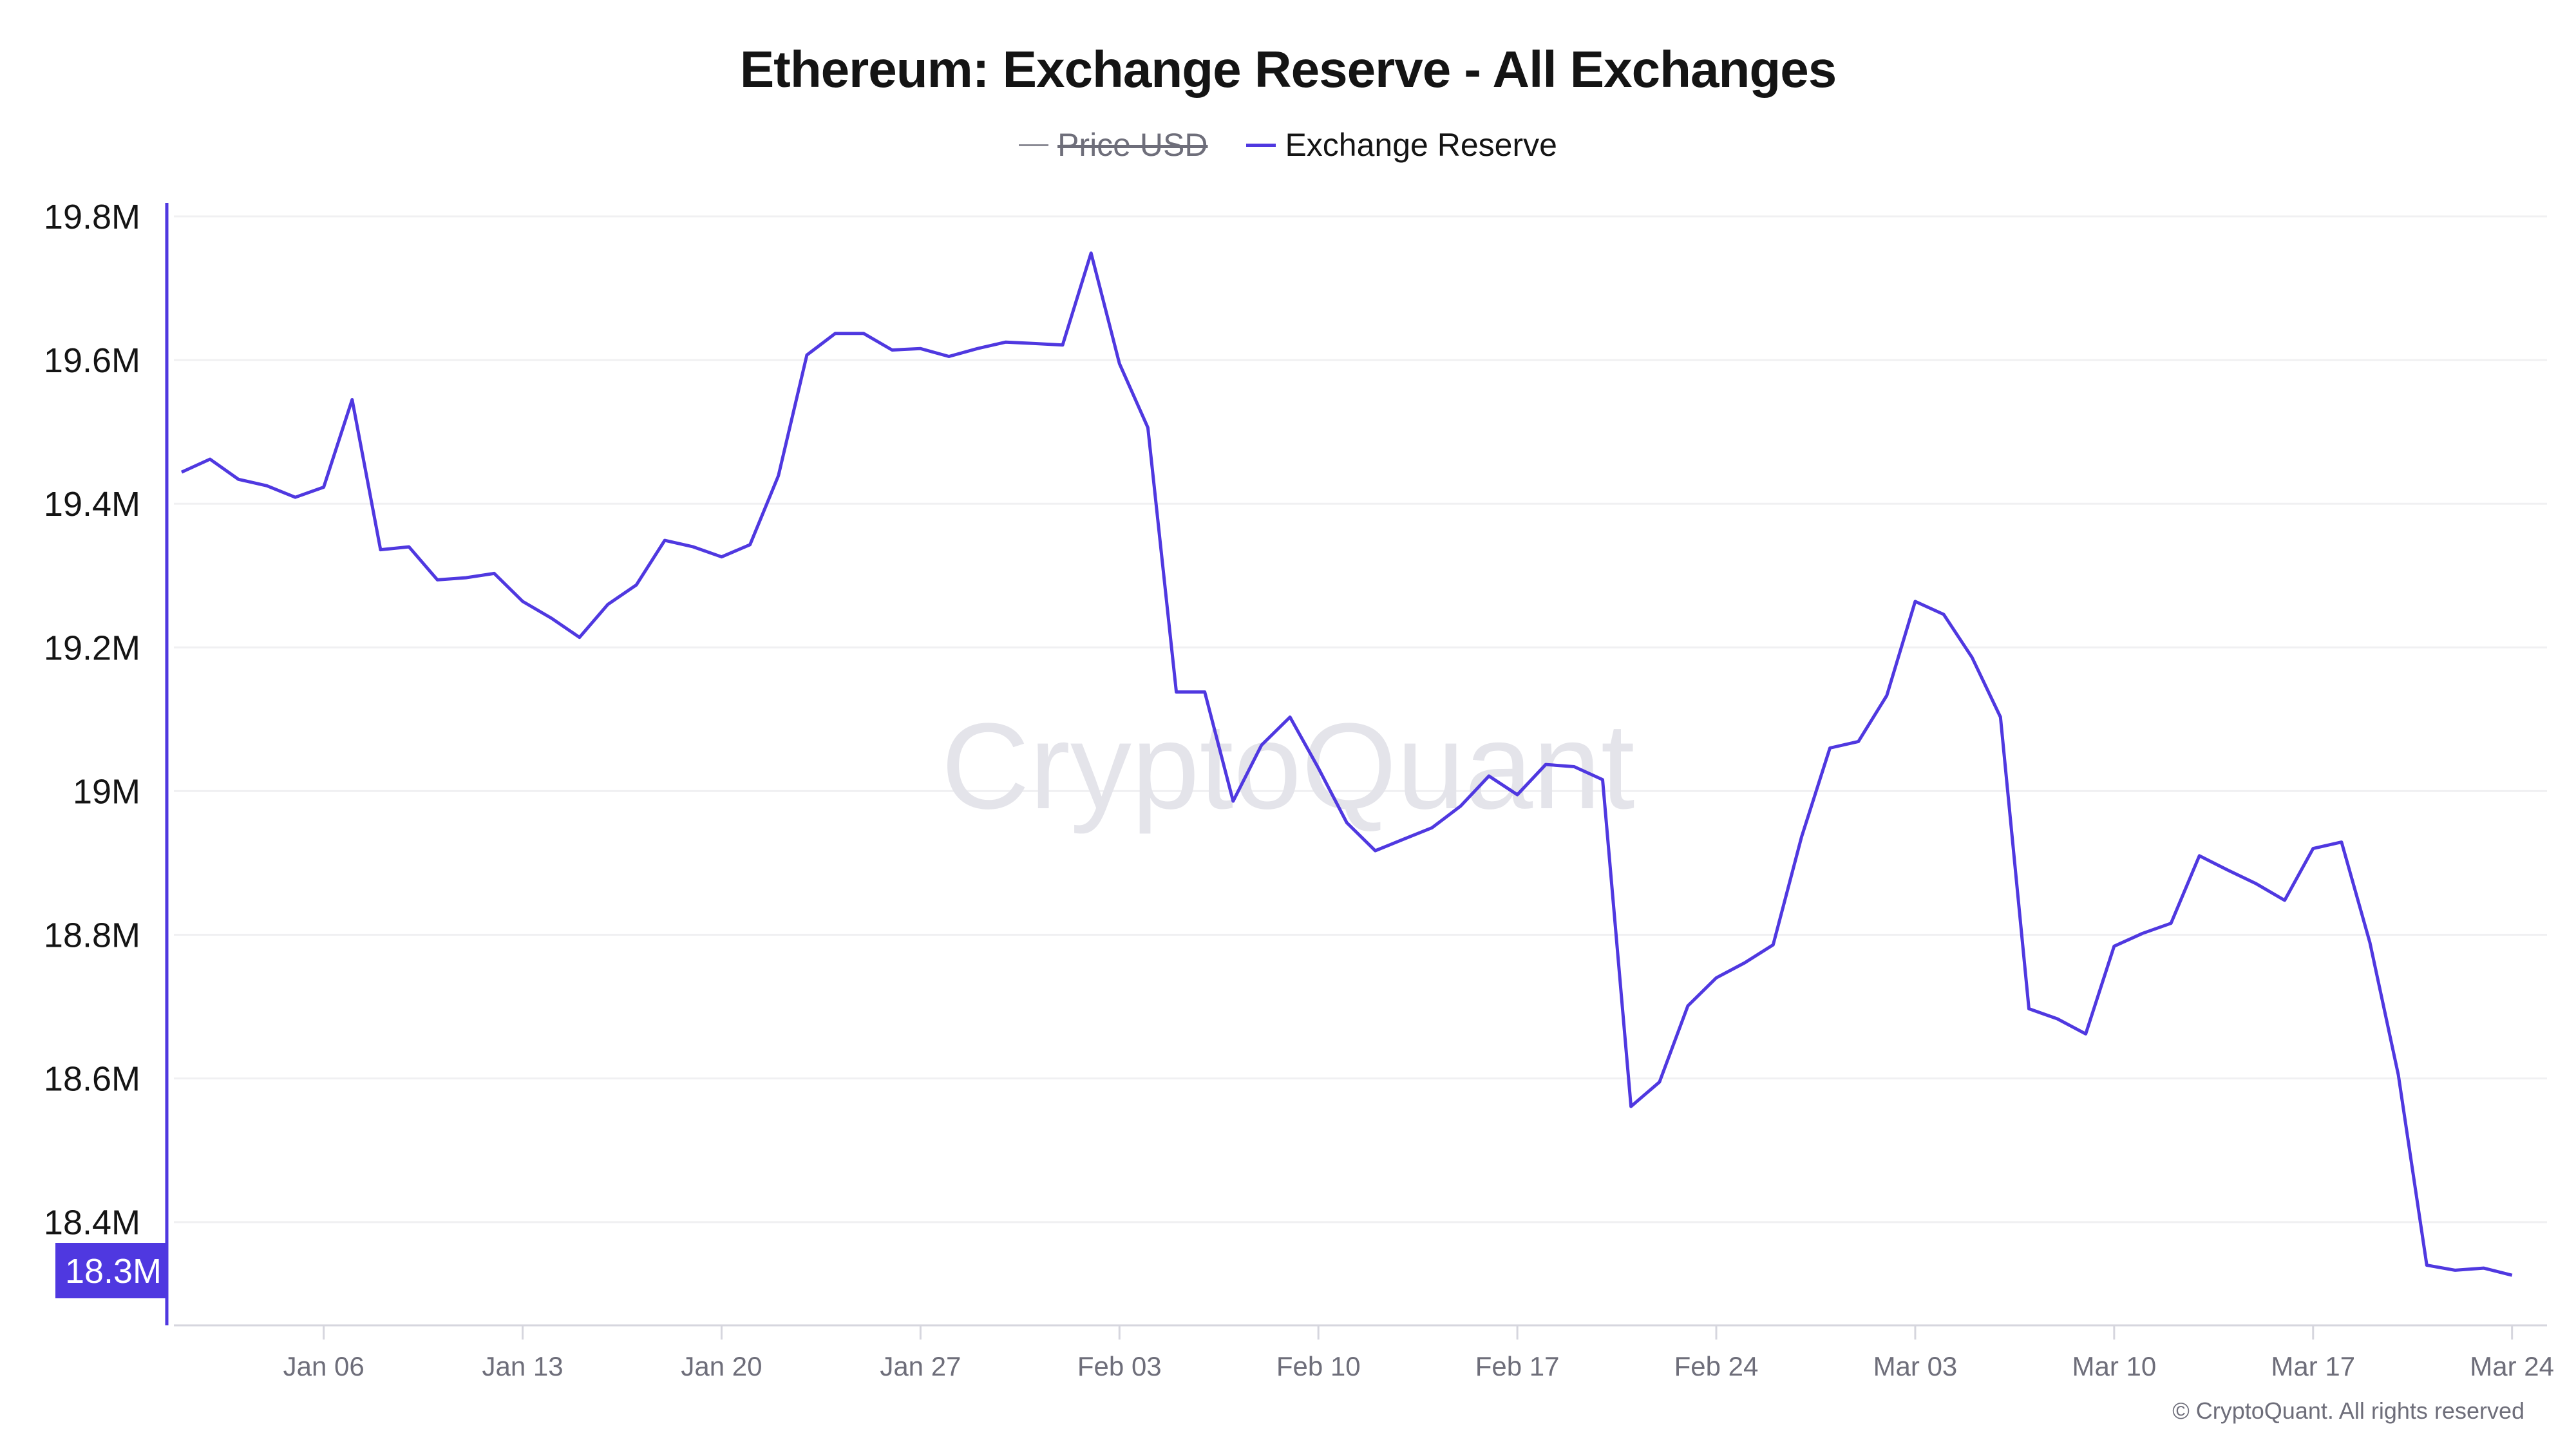 The height and width of the screenshot is (1449, 2576). I want to click on current-value-badge-text: 18.3M, so click(113, 1271).